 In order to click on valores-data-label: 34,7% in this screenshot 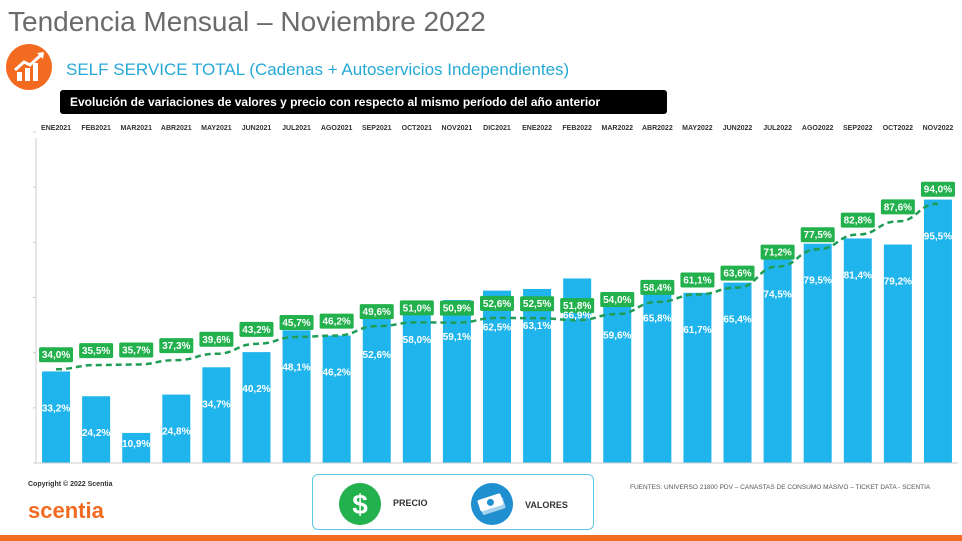, I will do `click(216, 404)`.